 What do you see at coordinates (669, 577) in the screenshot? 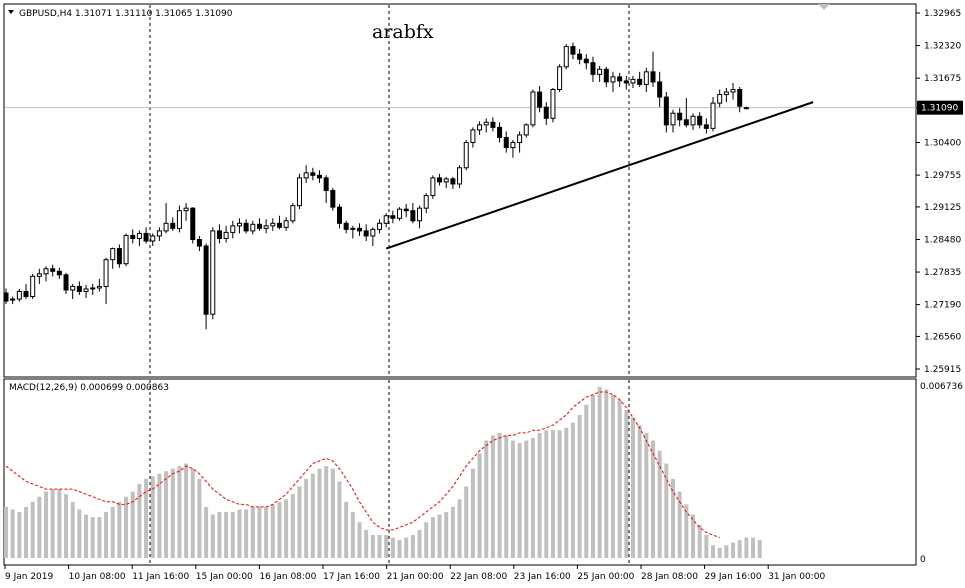
I see `time-tick-label: 28 Jan 08:00` at bounding box center [669, 577].